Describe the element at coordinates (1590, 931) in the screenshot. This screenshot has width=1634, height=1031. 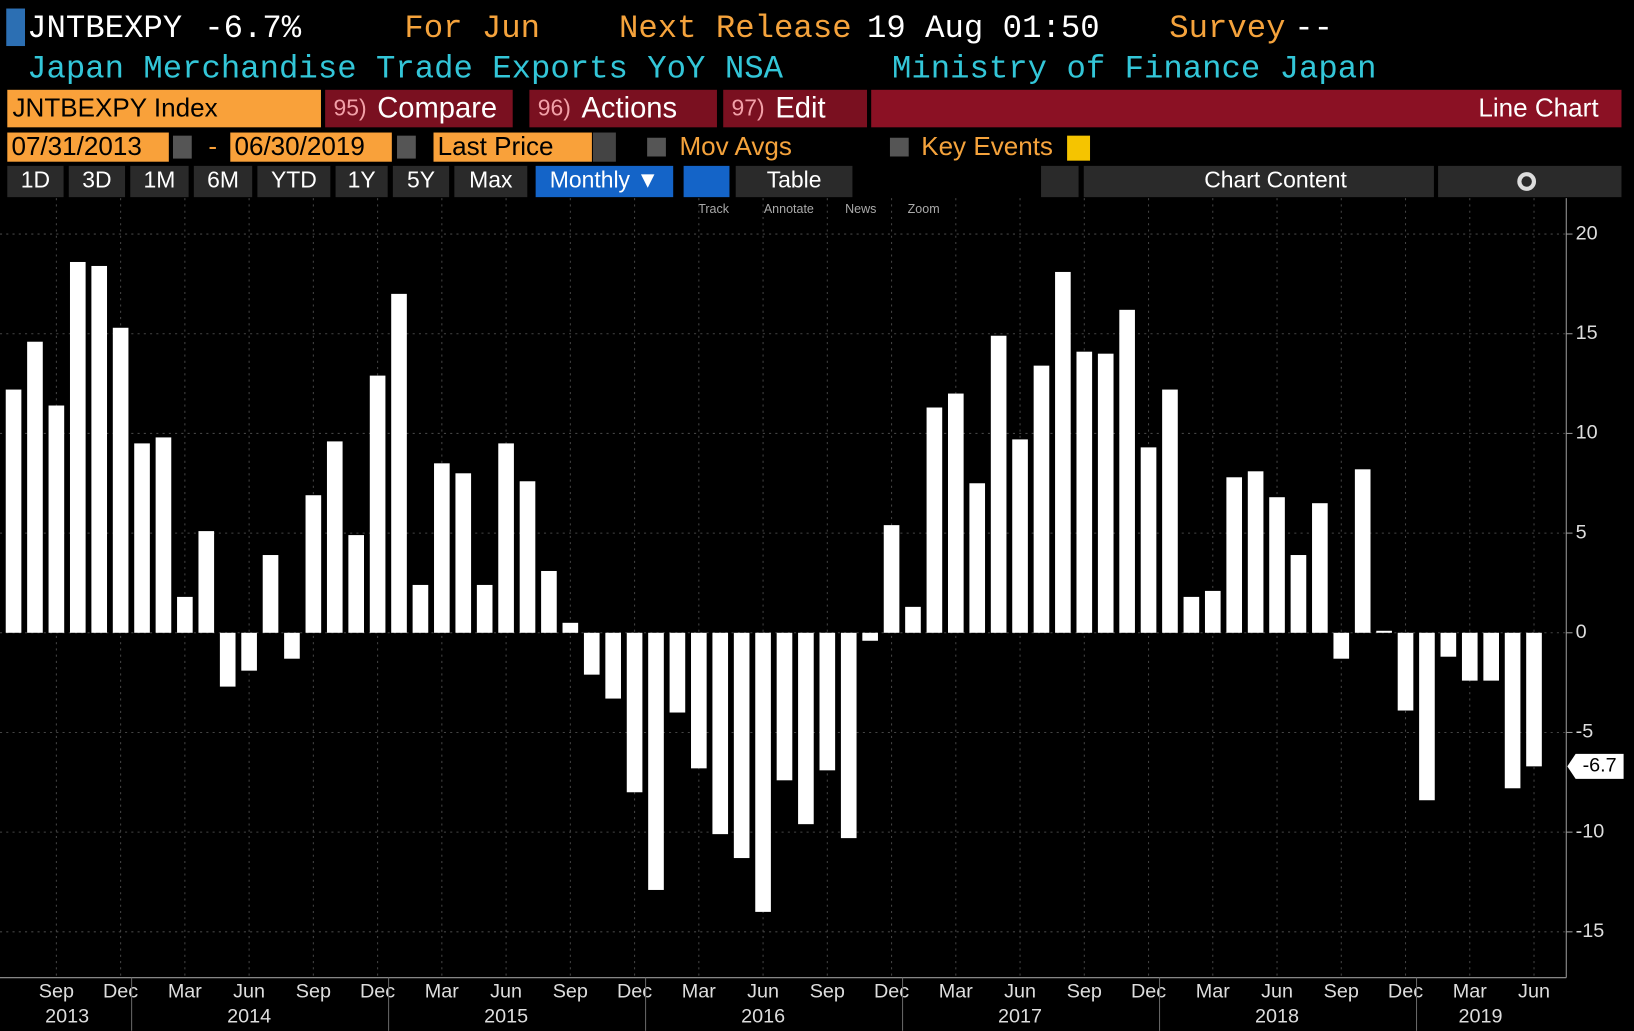
I see `y-tick-label: -15` at that location.